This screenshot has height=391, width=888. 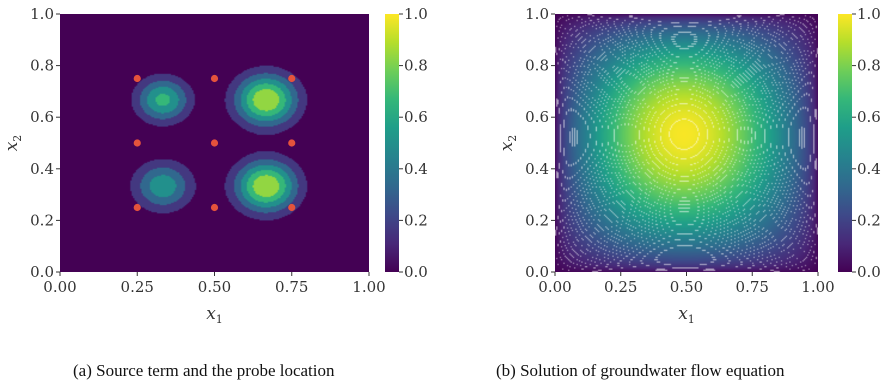 I want to click on b-xtick-label: 0.25, so click(x=620, y=287).